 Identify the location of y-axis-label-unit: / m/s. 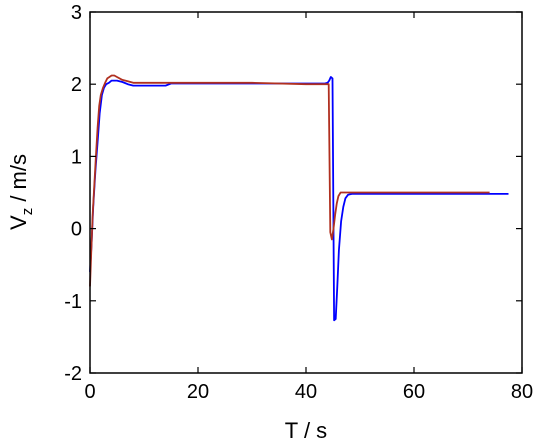
(18, 181).